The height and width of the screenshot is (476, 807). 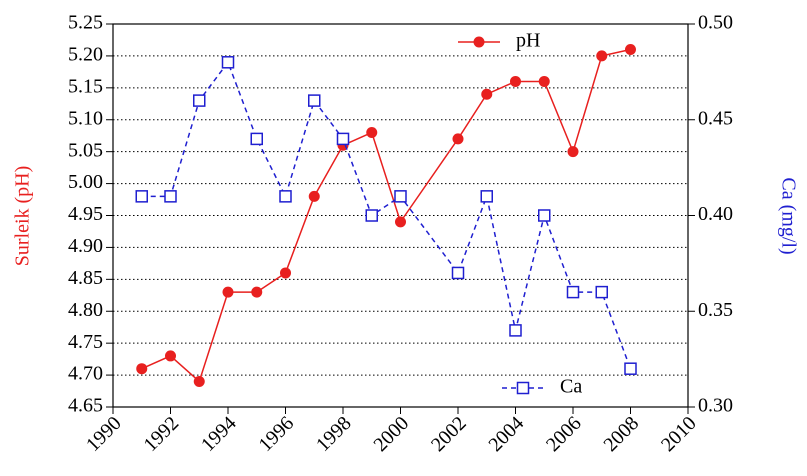 I want to click on y2-tick-label: 0.40, so click(x=715, y=214).